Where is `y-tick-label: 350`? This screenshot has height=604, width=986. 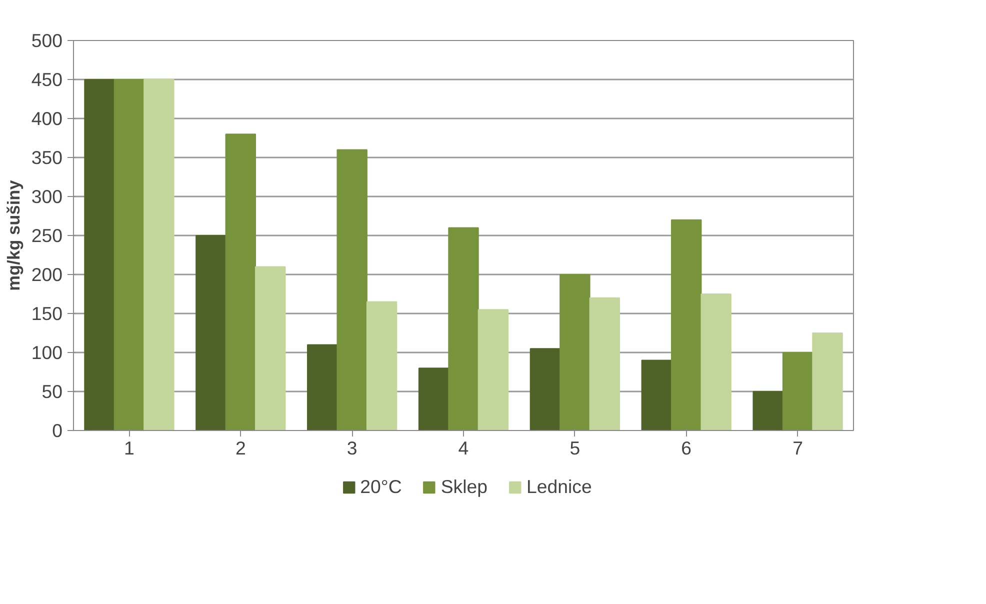 y-tick-label: 350 is located at coordinates (47, 157).